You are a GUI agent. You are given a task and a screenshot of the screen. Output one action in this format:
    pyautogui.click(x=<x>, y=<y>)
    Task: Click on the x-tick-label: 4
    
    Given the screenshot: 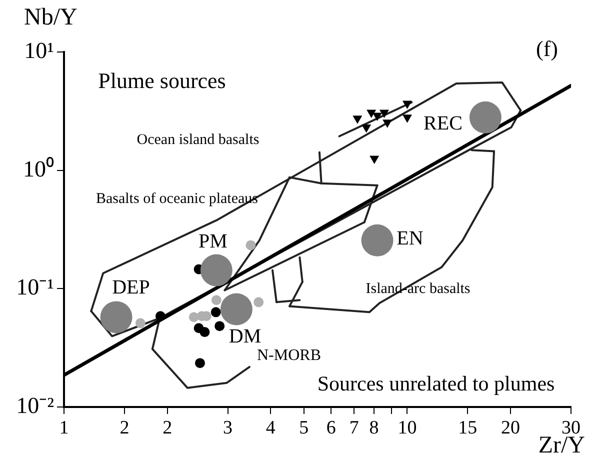 What is the action you would take?
    pyautogui.click(x=271, y=427)
    